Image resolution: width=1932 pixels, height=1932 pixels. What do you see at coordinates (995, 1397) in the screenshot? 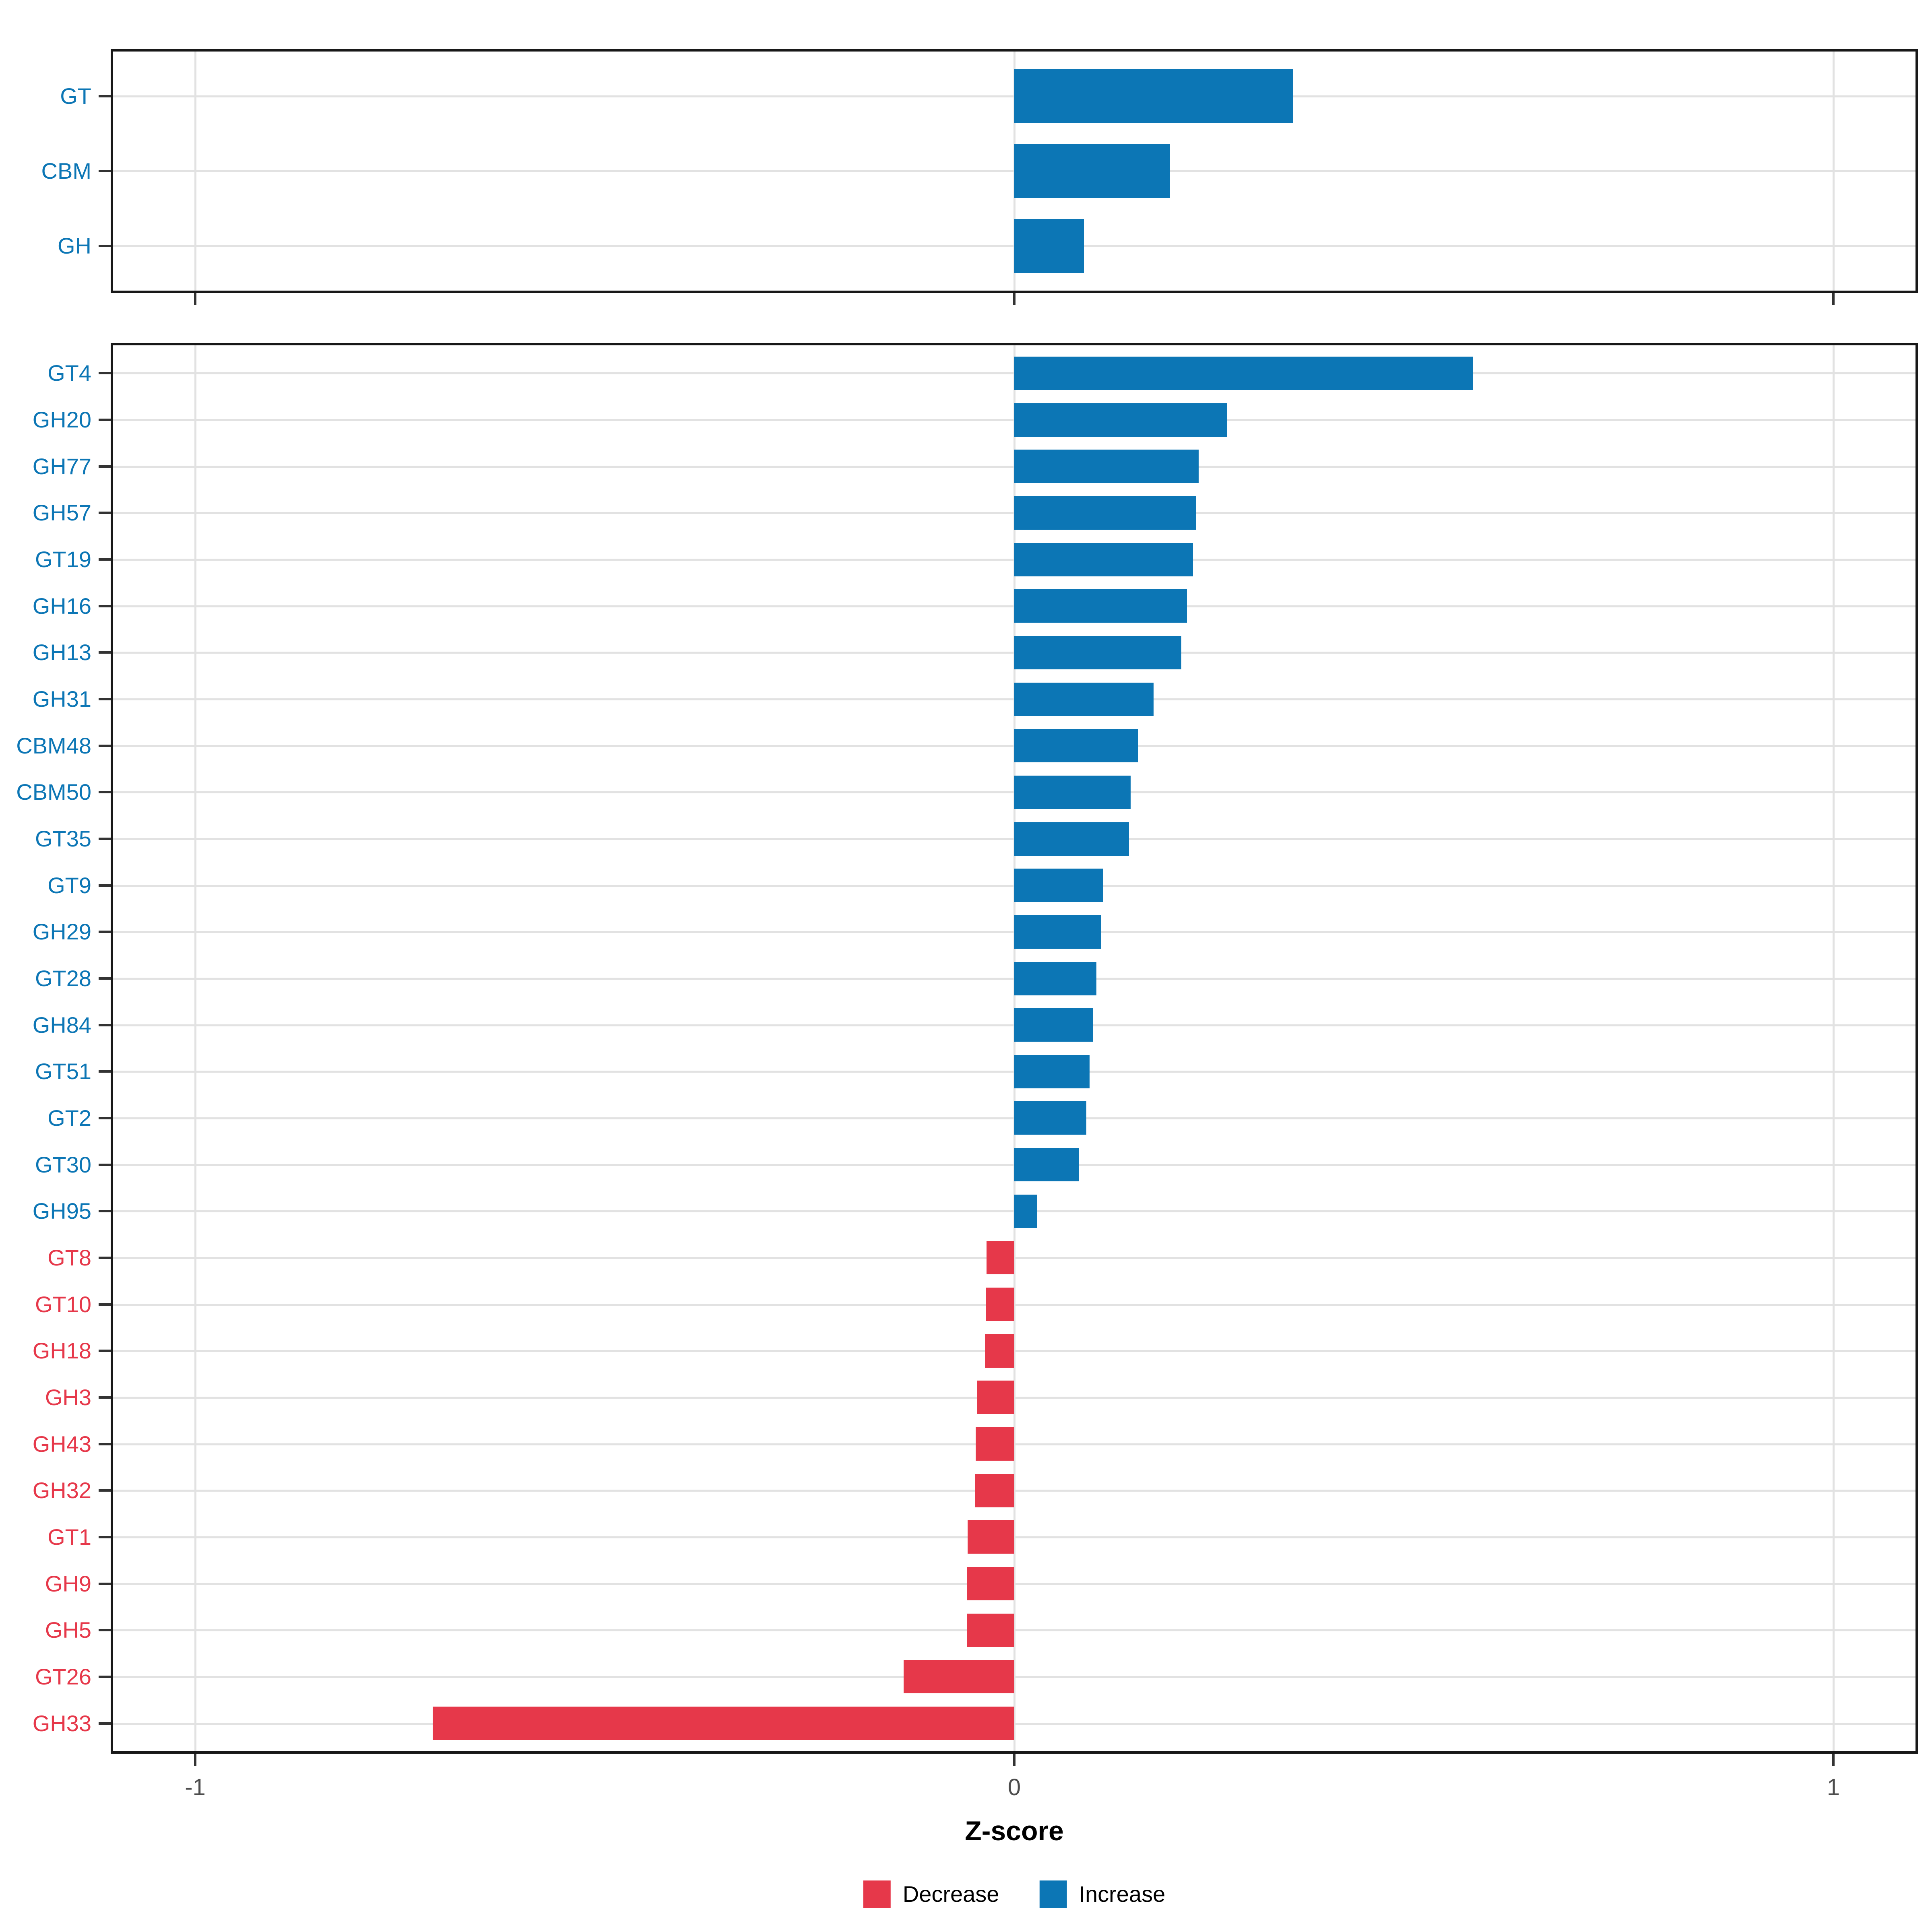
I see `bar-GH3` at bounding box center [995, 1397].